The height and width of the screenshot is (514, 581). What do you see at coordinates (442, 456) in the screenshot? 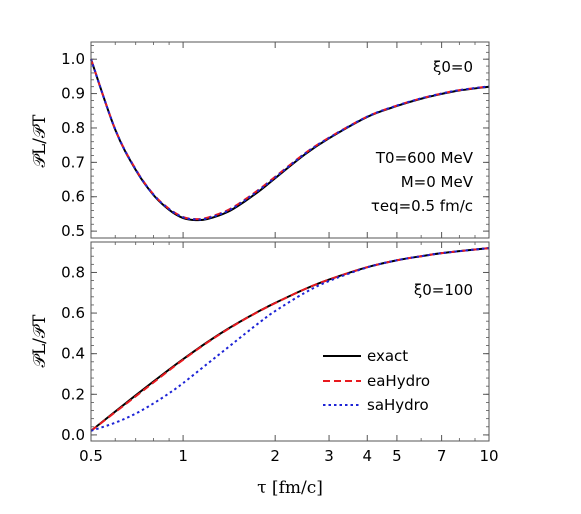
I see `x-tick-label: 7` at bounding box center [442, 456].